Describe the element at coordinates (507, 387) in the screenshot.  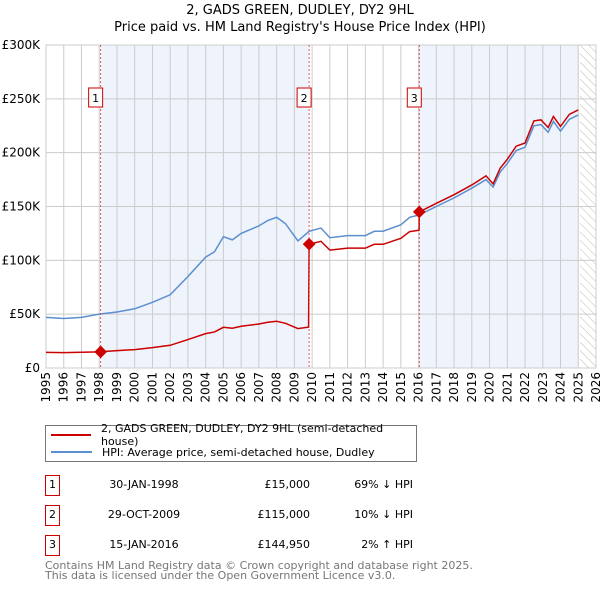
I see `x-tick-label: 2021` at that location.